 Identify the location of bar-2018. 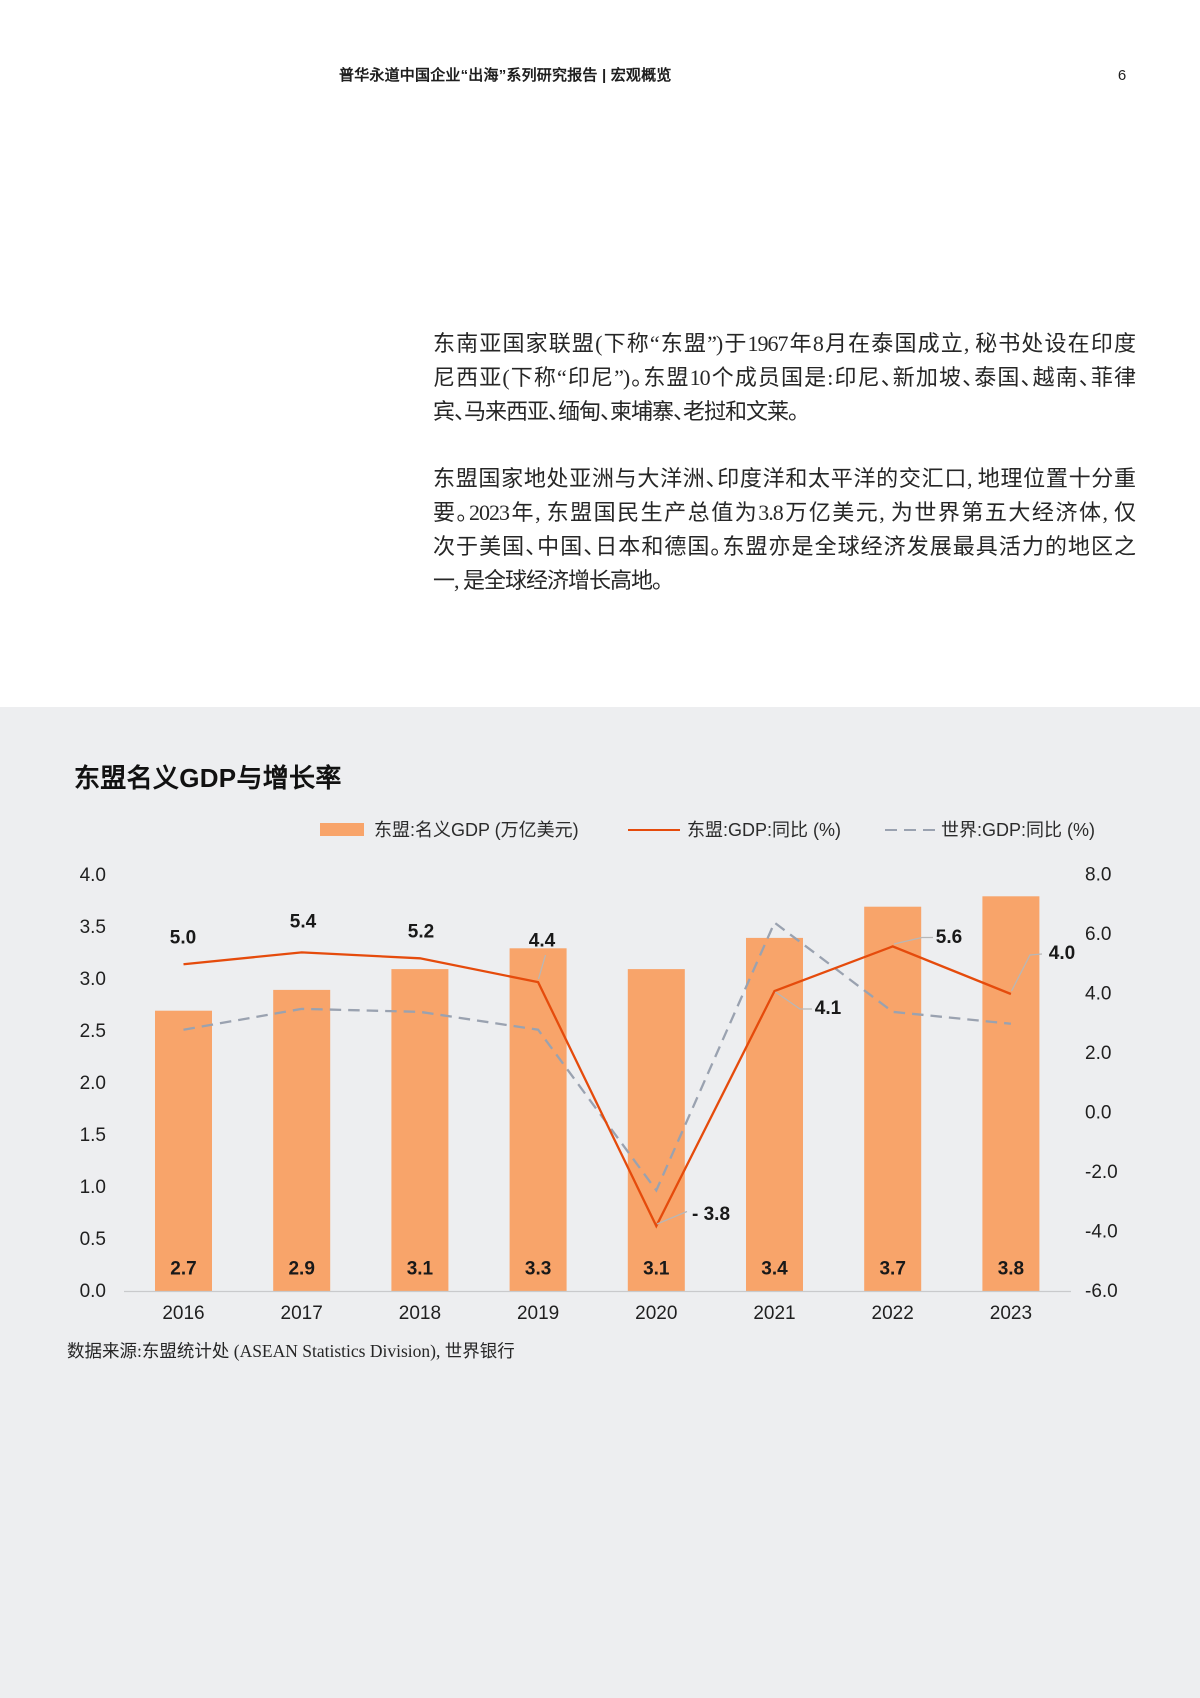
(420, 1130).